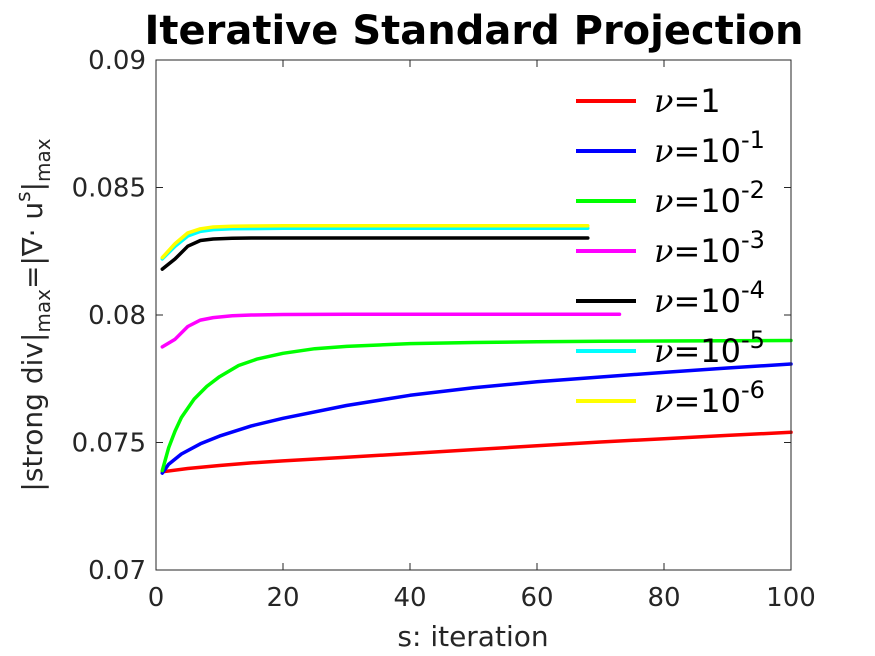 The height and width of the screenshot is (656, 875). Describe the element at coordinates (117, 571) in the screenshot. I see `y-tick-label: 0.07` at that location.